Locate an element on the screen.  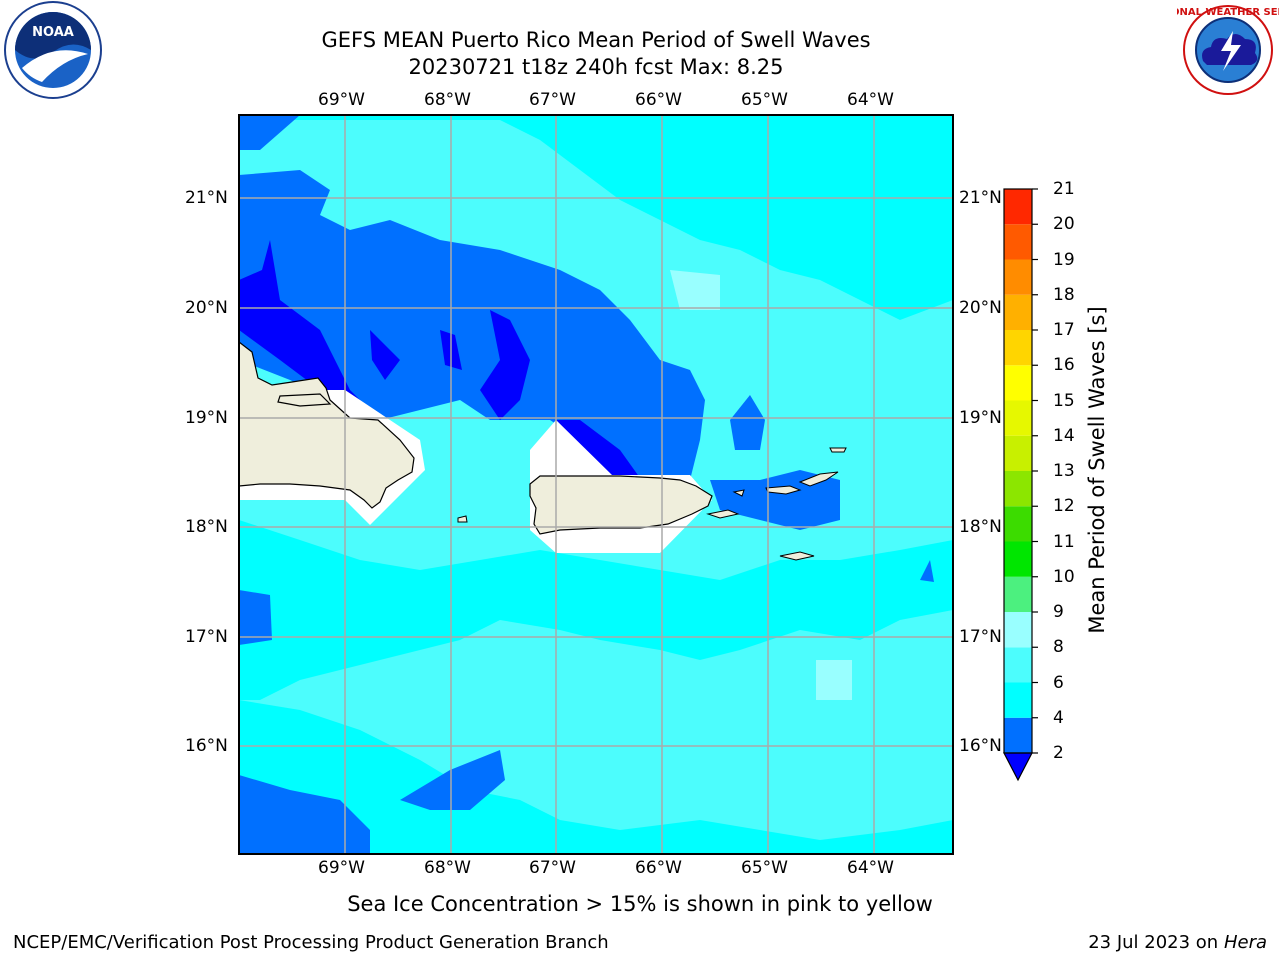
colorbar is located at coordinates (1020, 485).